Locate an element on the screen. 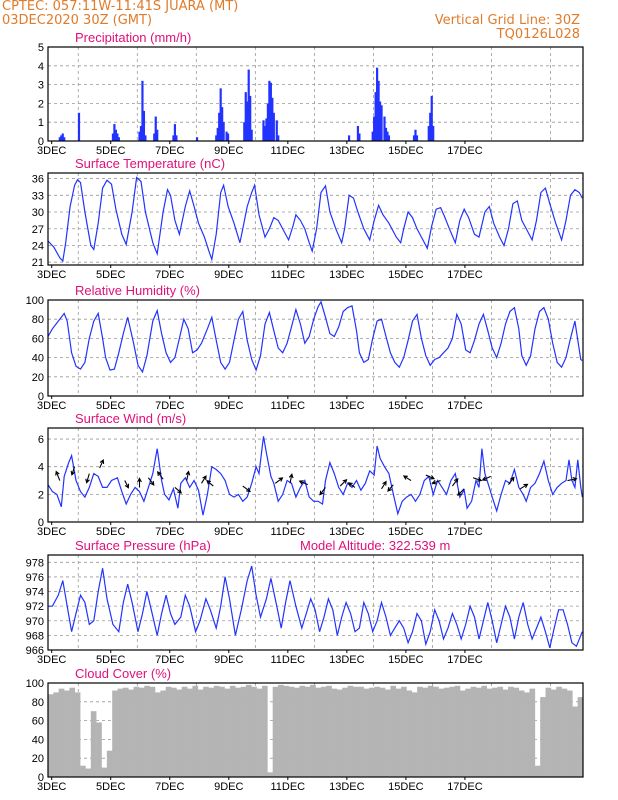  panel-title: Surface Temperature (nC) is located at coordinates (150, 163).